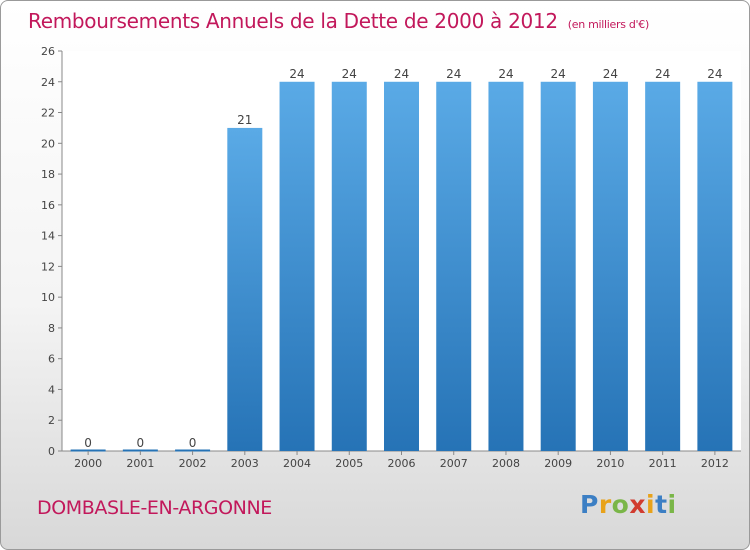 This screenshot has width=750, height=550. Describe the element at coordinates (651, 504) in the screenshot. I see `logo-letter-i1: i` at that location.